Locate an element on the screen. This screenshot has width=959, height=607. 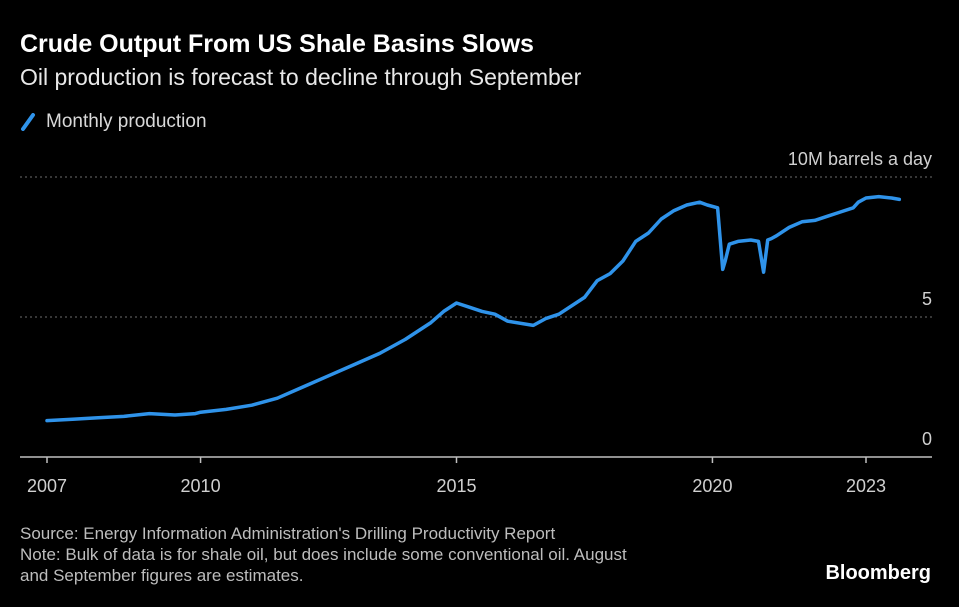
legend-line-icon is located at coordinates (28, 122).